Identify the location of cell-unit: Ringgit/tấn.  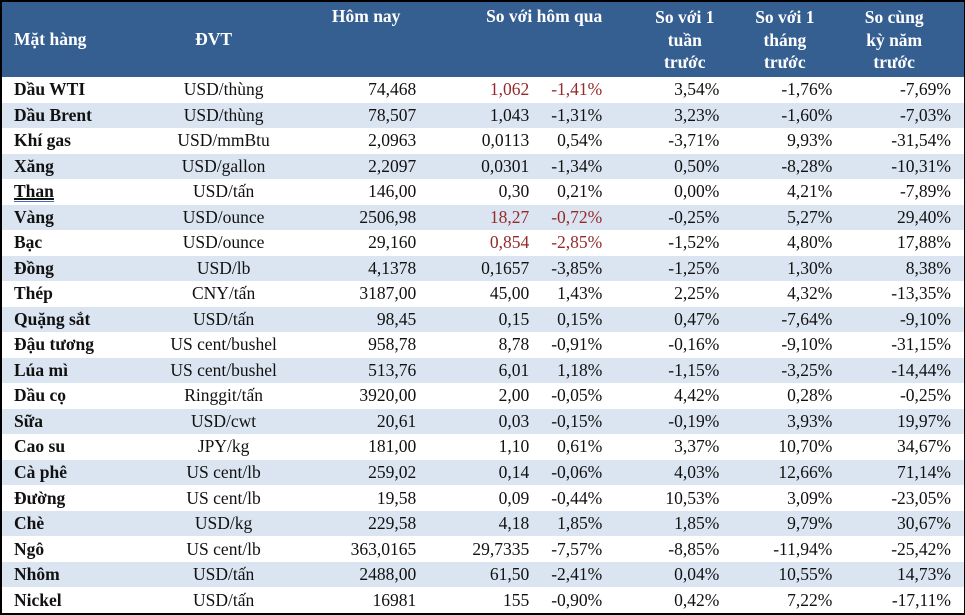
(223, 395).